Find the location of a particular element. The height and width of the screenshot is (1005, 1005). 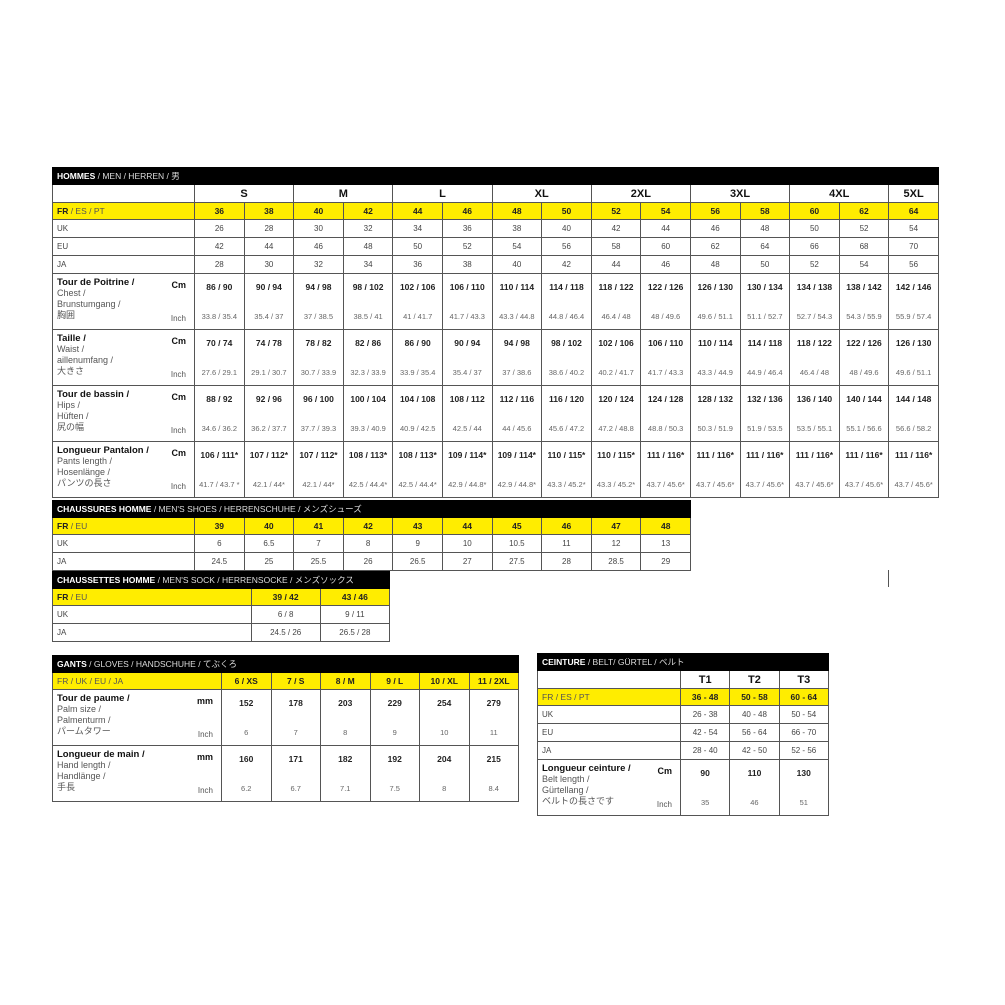

size-cell: 26 - 38 is located at coordinates (705, 714).